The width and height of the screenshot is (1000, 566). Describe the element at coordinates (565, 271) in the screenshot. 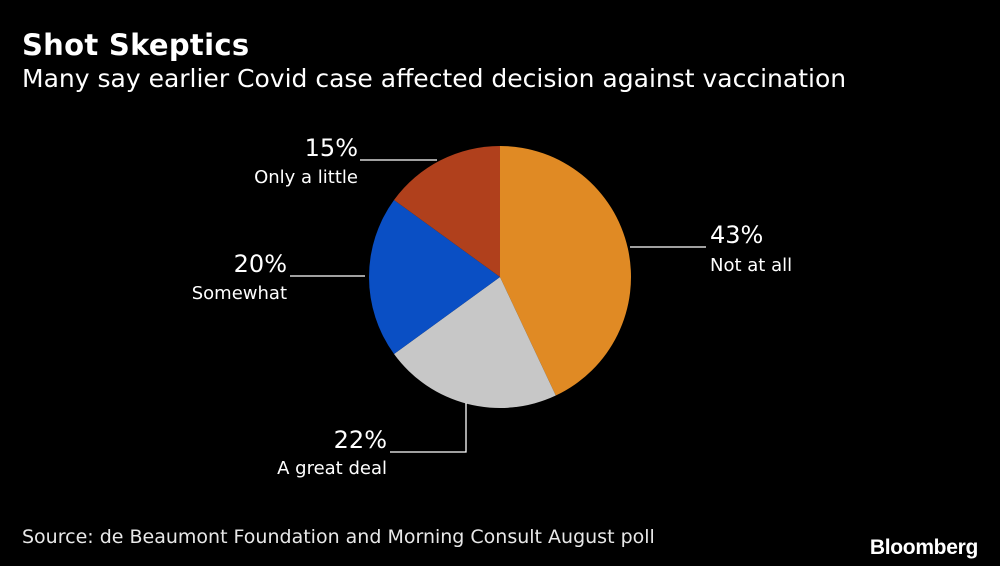

I see `pie-slice-not-at-all` at that location.